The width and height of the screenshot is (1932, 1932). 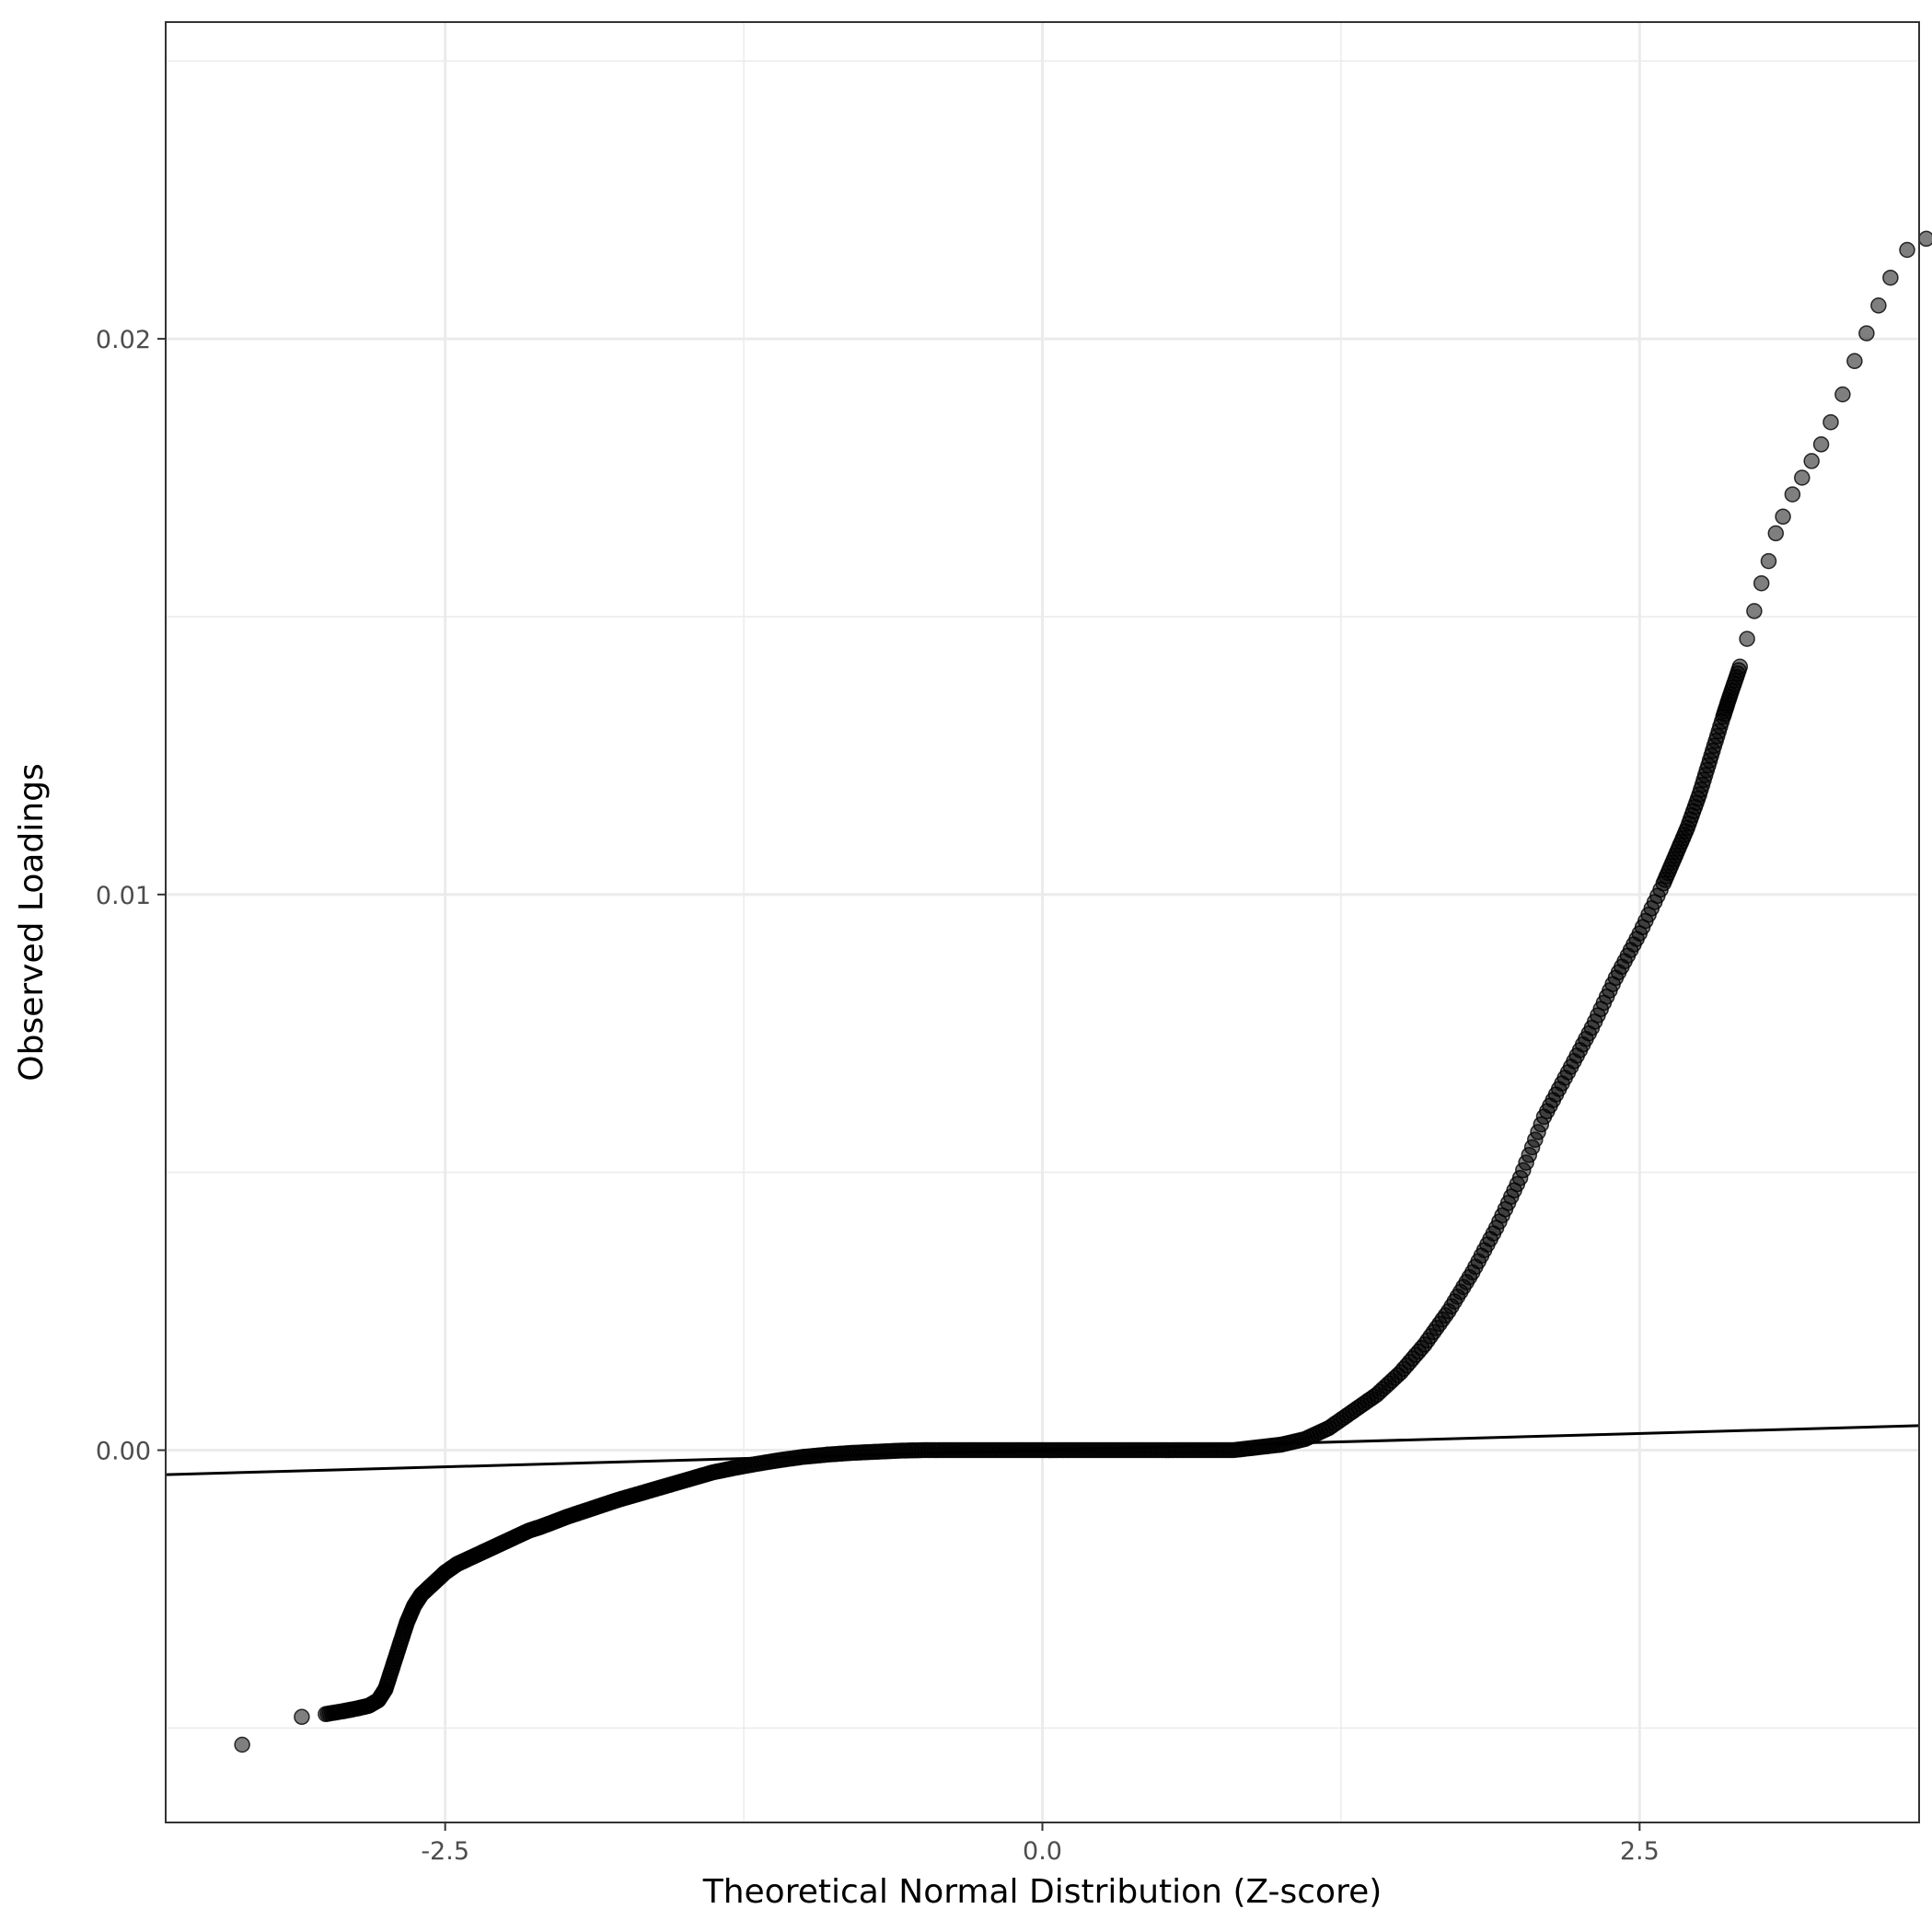 What do you see at coordinates (1640, 1852) in the screenshot?
I see `x-tick-label: 2.5` at bounding box center [1640, 1852].